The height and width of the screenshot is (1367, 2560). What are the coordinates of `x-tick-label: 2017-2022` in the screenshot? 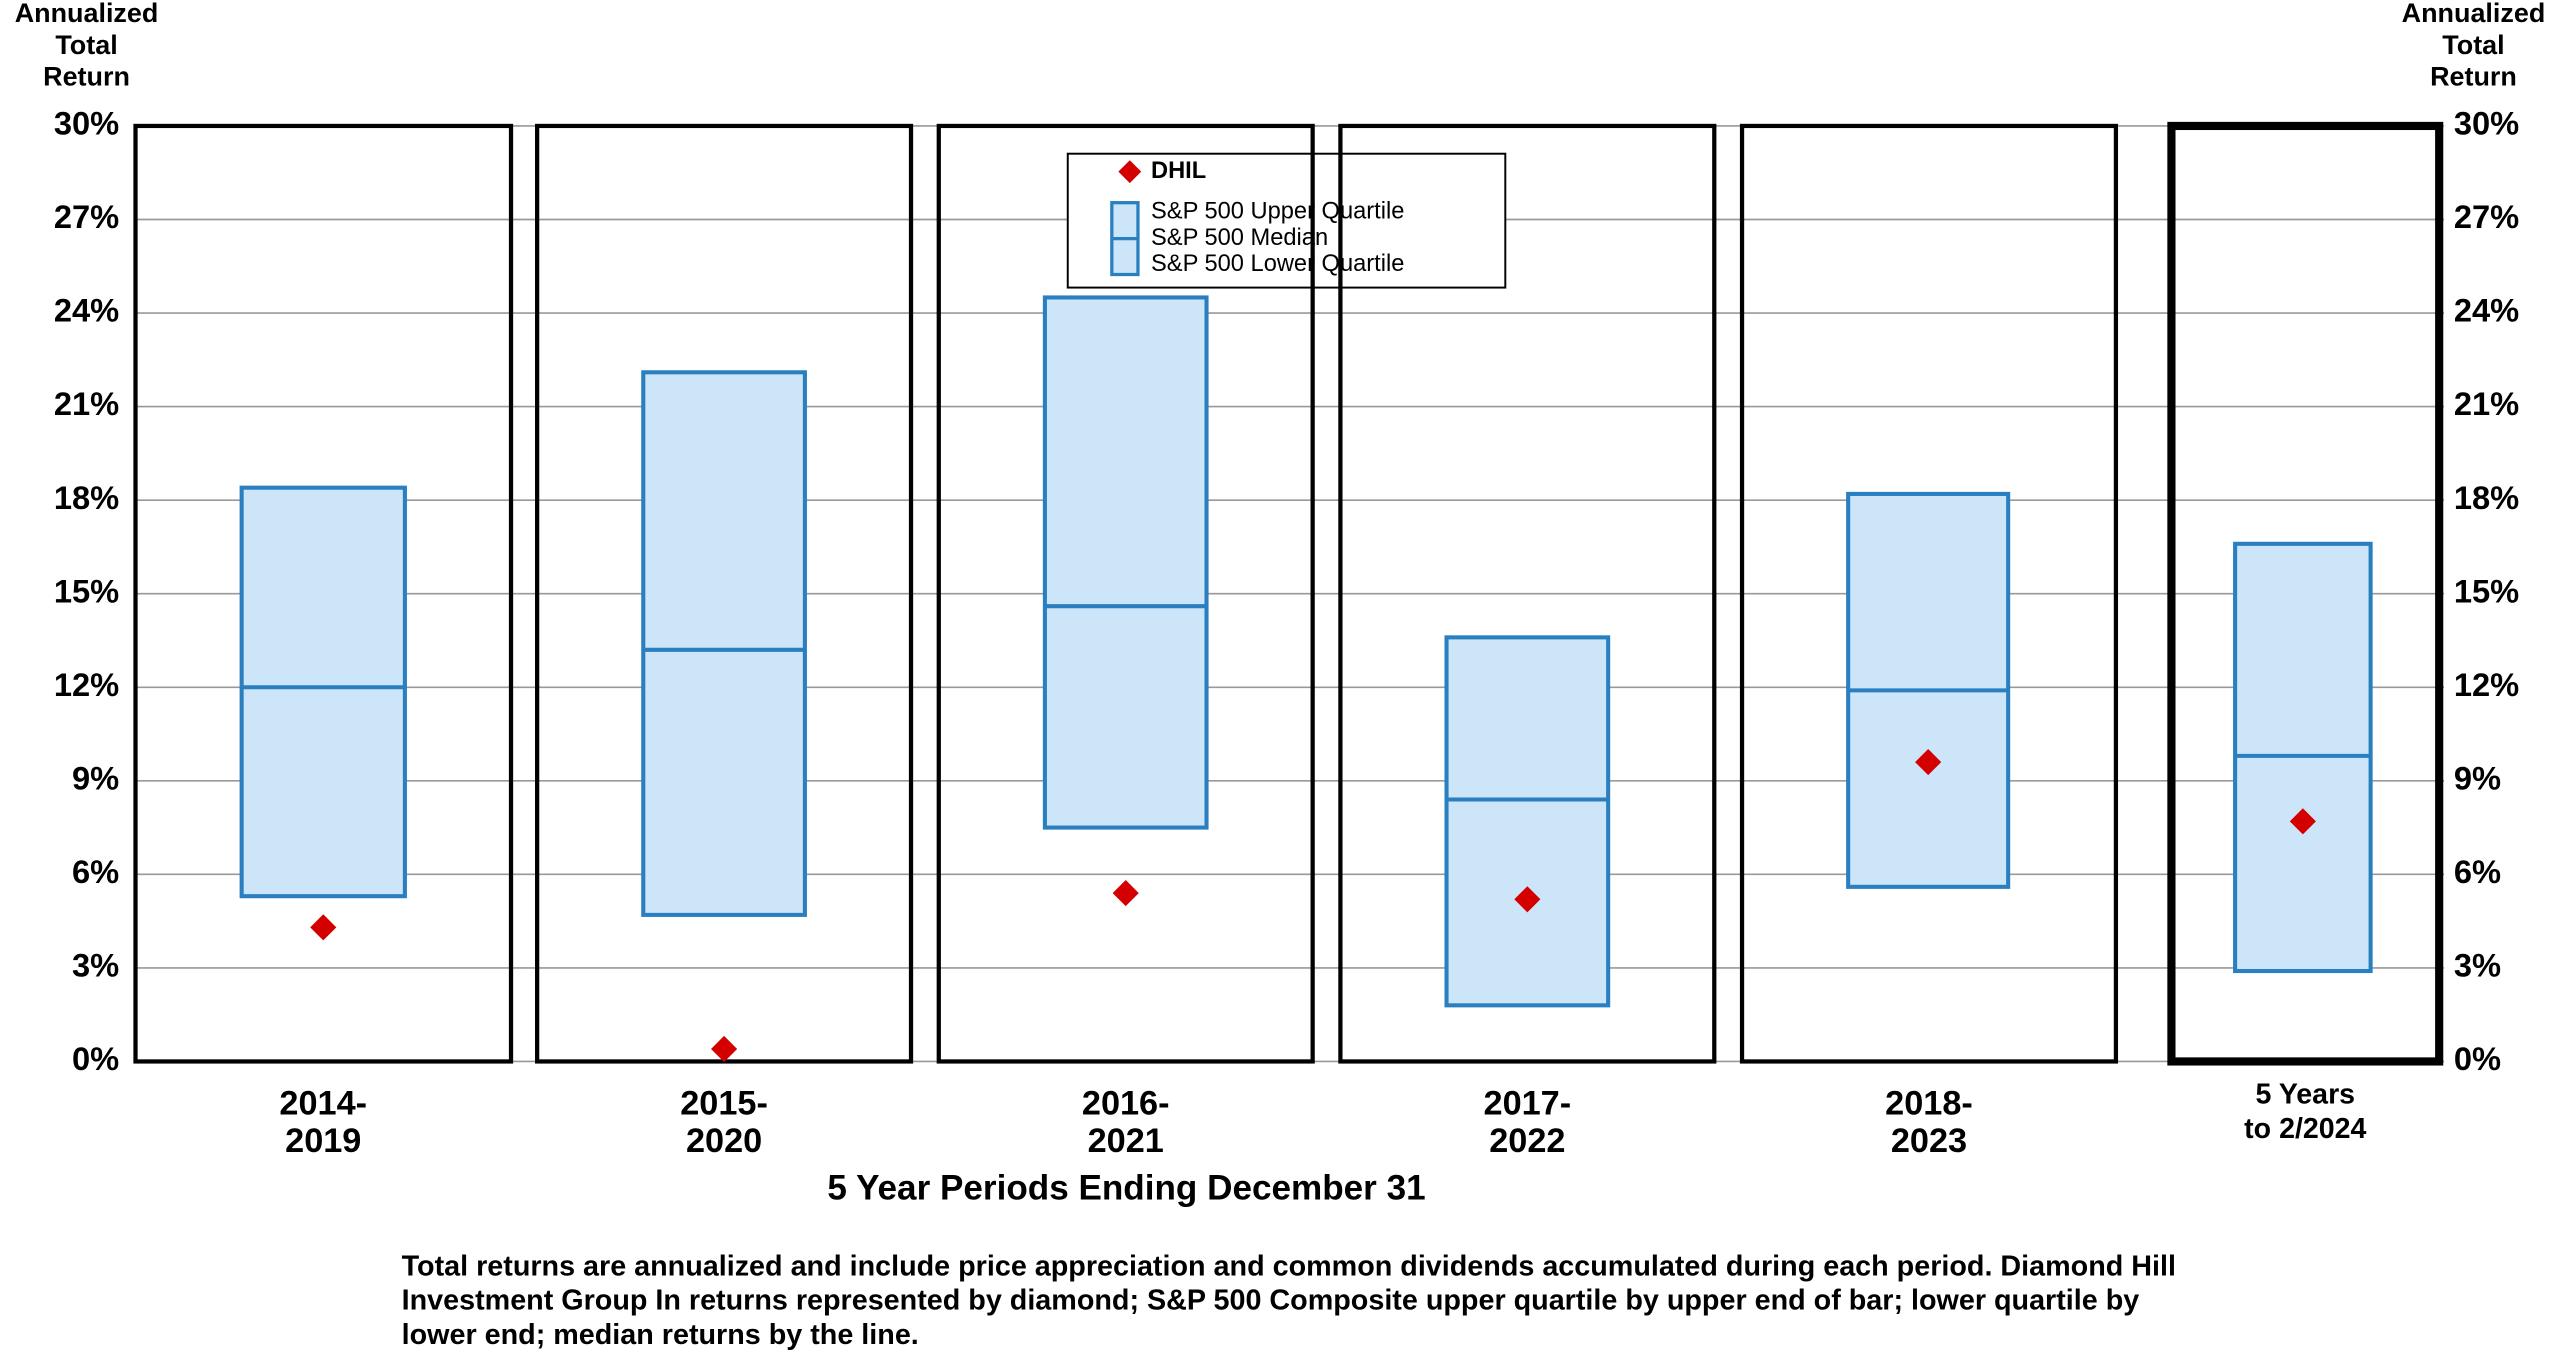 It's located at (1528, 1123).